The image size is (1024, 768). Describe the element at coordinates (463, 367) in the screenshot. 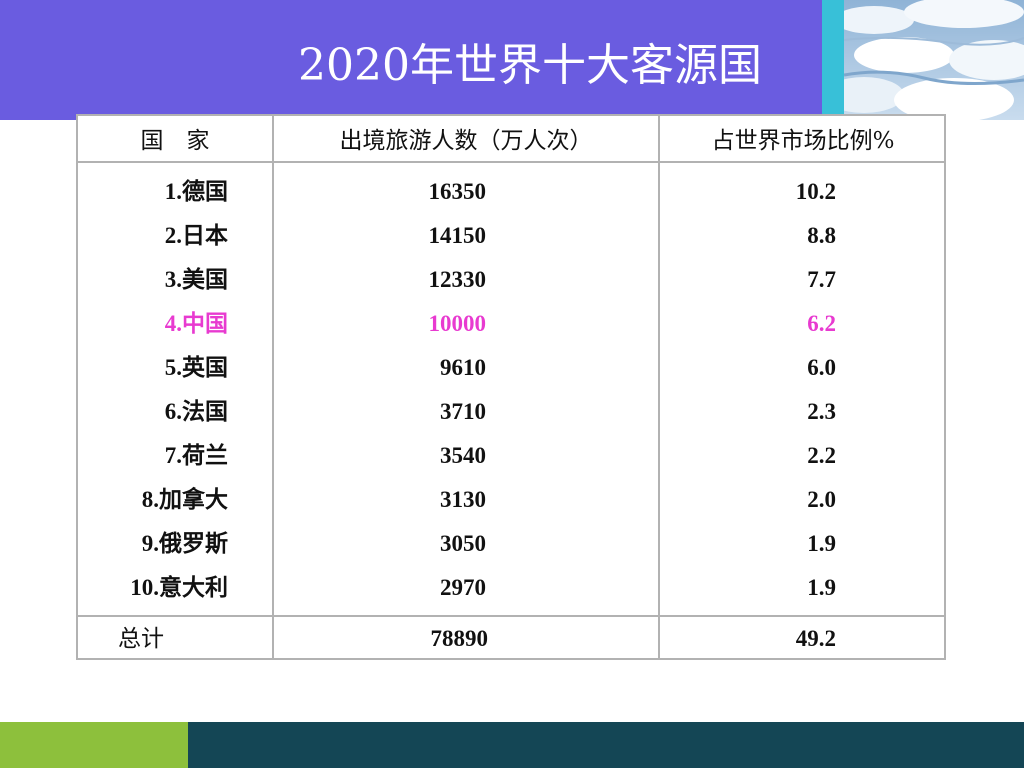

I see `tourist-count: 9610` at that location.